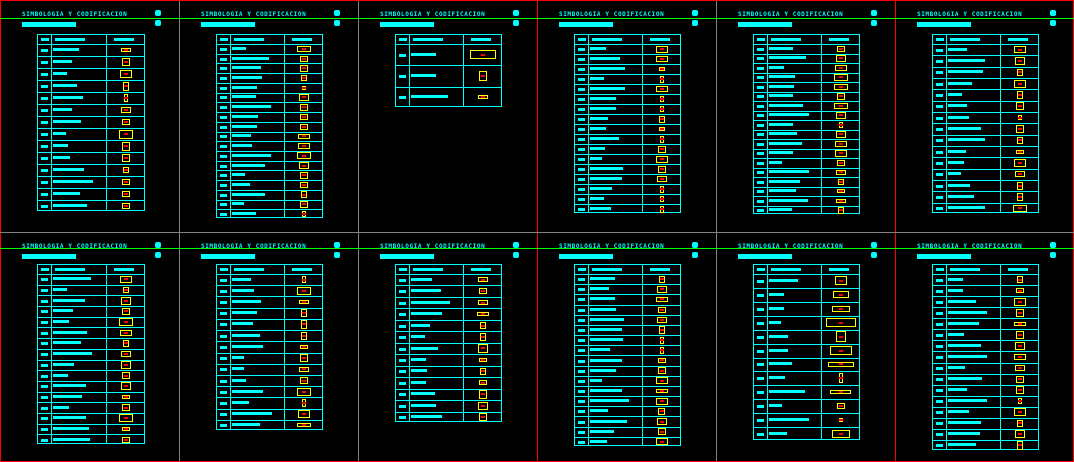 The image size is (1074, 462). I want to click on header-symbol, so click(124, 39).